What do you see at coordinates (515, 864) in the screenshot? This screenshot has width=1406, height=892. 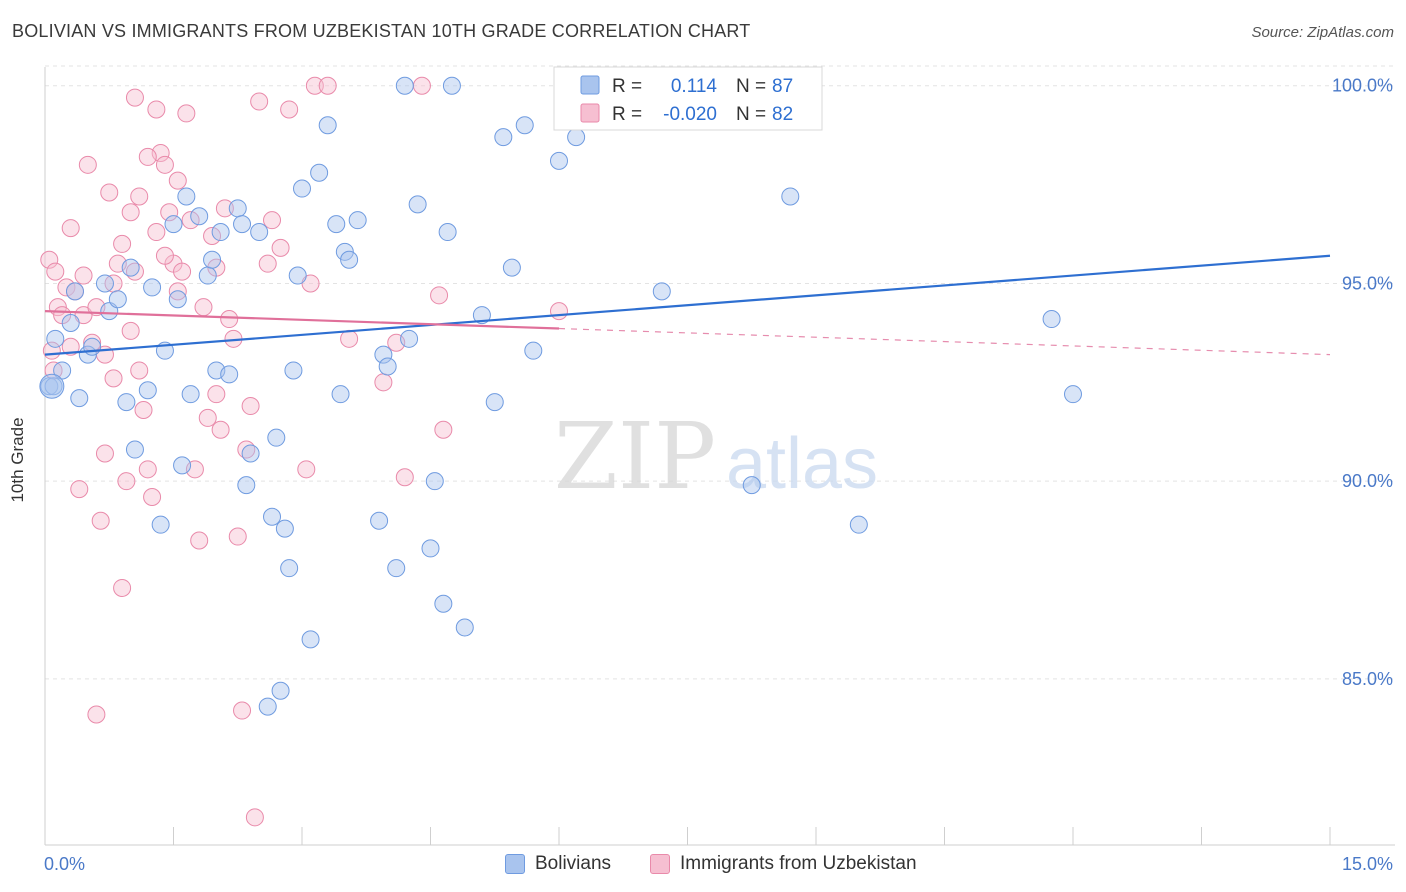 I see `legend-swatch-blue` at bounding box center [515, 864].